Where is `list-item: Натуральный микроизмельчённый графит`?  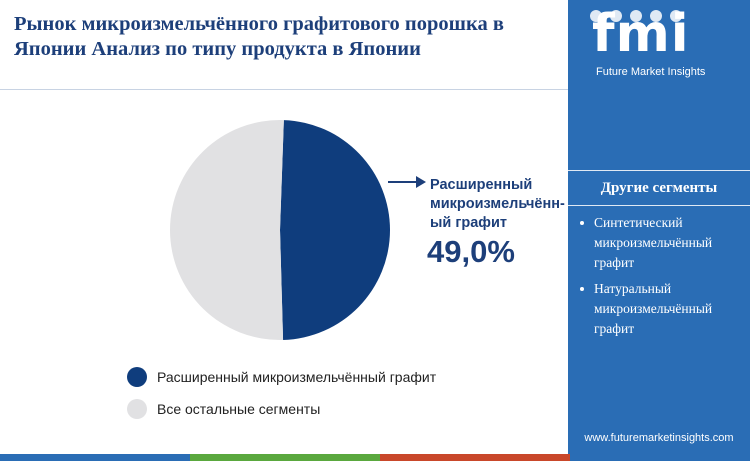 list-item: Натуральный микроизмельчённый графит is located at coordinates (660, 309).